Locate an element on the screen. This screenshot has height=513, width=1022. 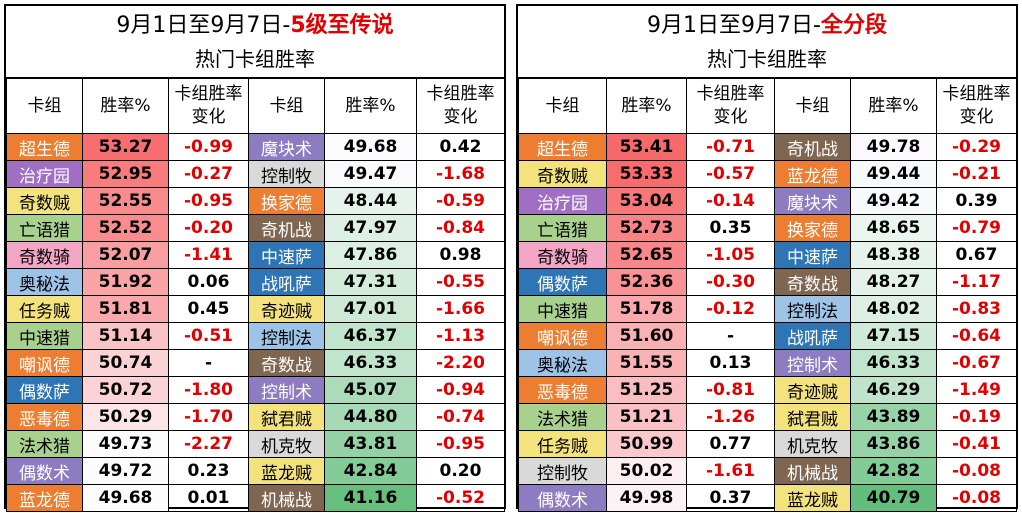
table-row: 偶数萨 50.72 -1.80 控制术 45.07 -0.94 is located at coordinates (255, 390).